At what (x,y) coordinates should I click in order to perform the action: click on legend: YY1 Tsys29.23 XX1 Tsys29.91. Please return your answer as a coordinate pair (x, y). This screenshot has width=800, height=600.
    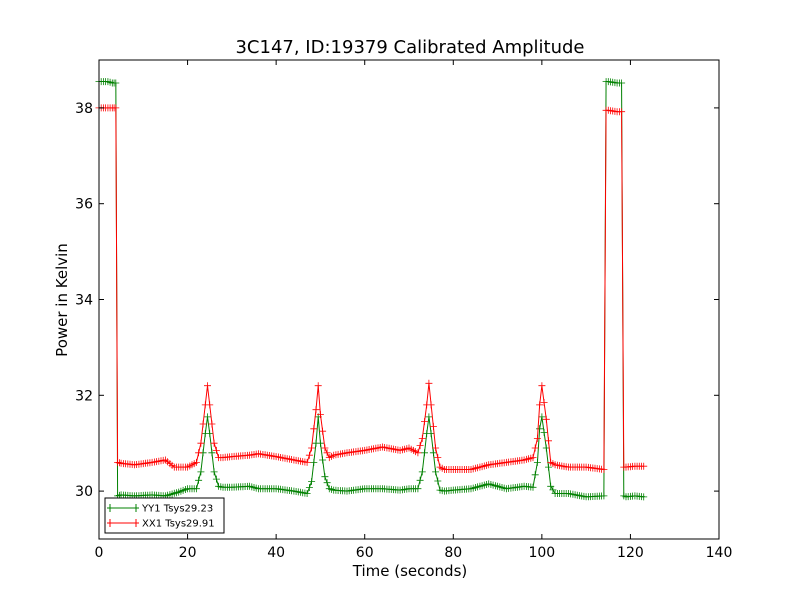
    Looking at the image, I should click on (164, 515).